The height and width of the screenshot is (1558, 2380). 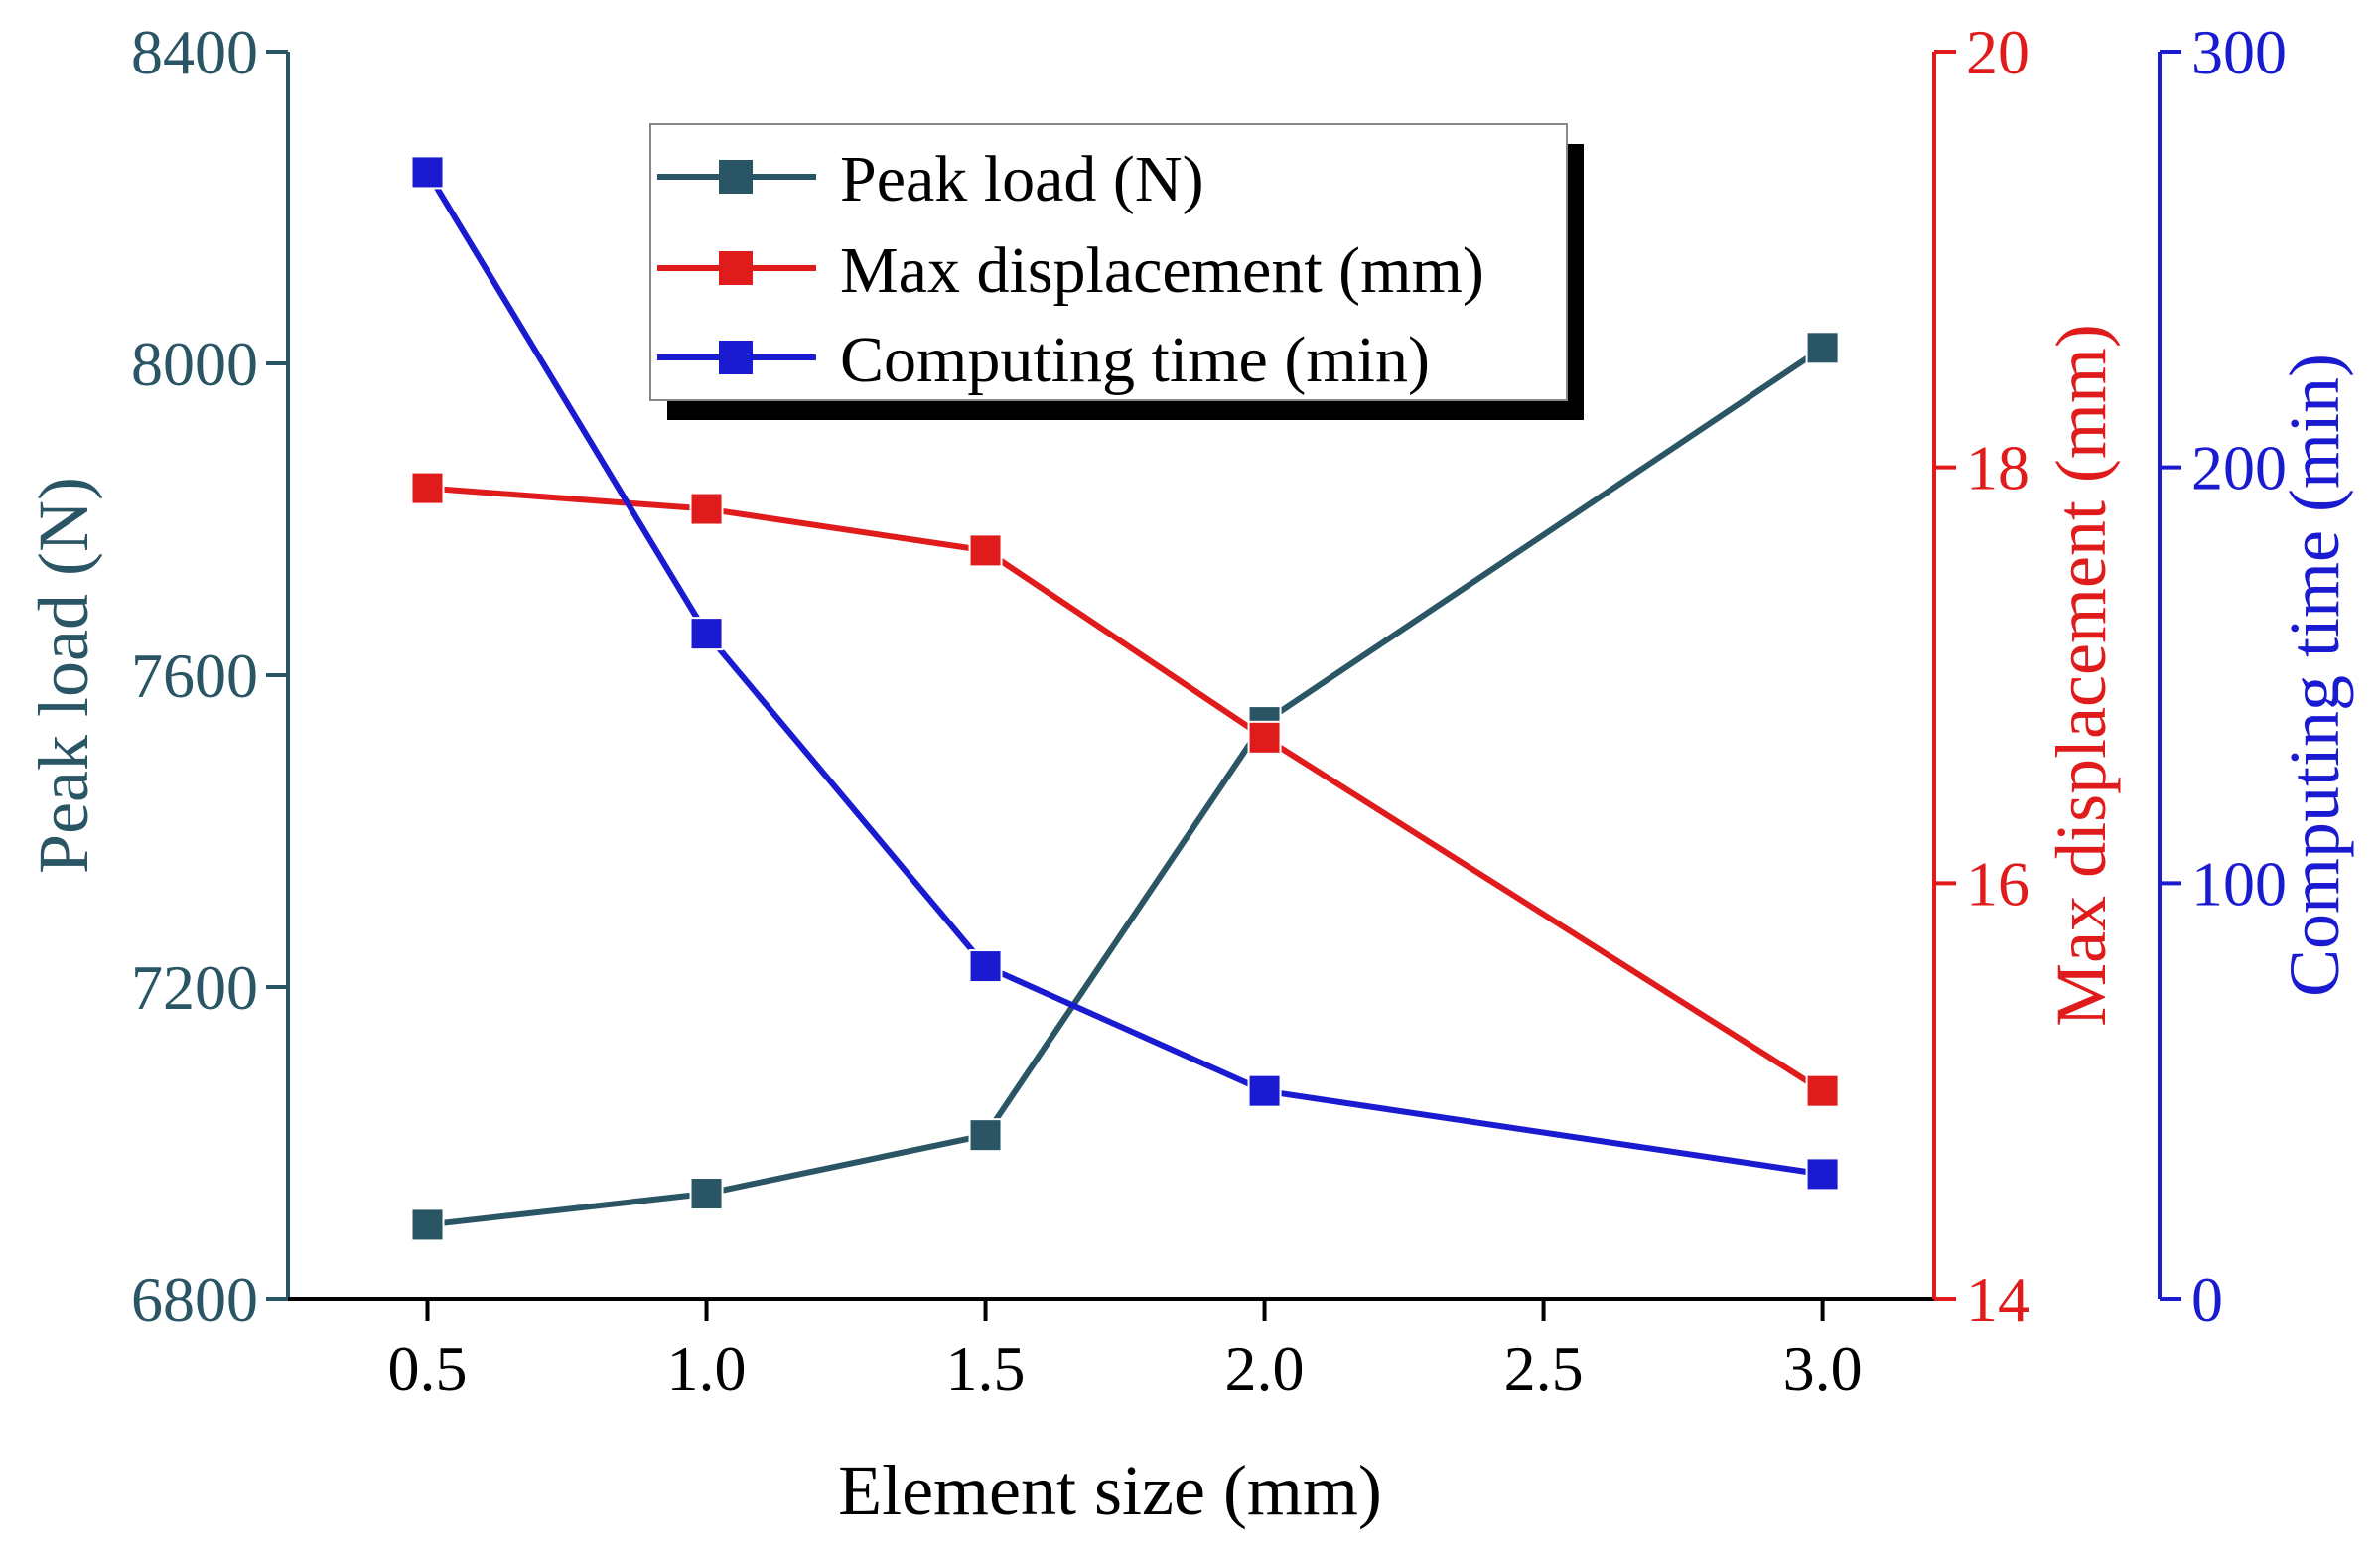 What do you see at coordinates (194, 52) in the screenshot?
I see `left-tick-label: 8400` at bounding box center [194, 52].